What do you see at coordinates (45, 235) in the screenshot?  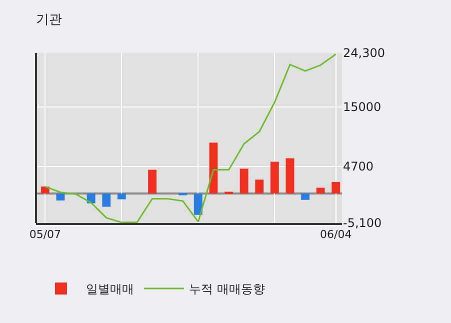 I see `x-tick-label: 05/07` at bounding box center [45, 235].